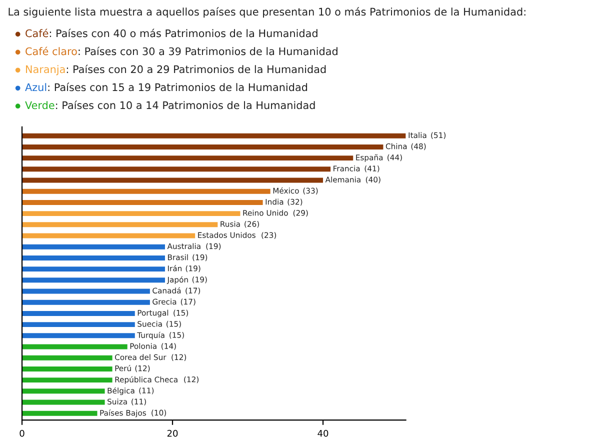 The image size is (595, 444). I want to click on legend-label: Café claro, so click(51, 51).